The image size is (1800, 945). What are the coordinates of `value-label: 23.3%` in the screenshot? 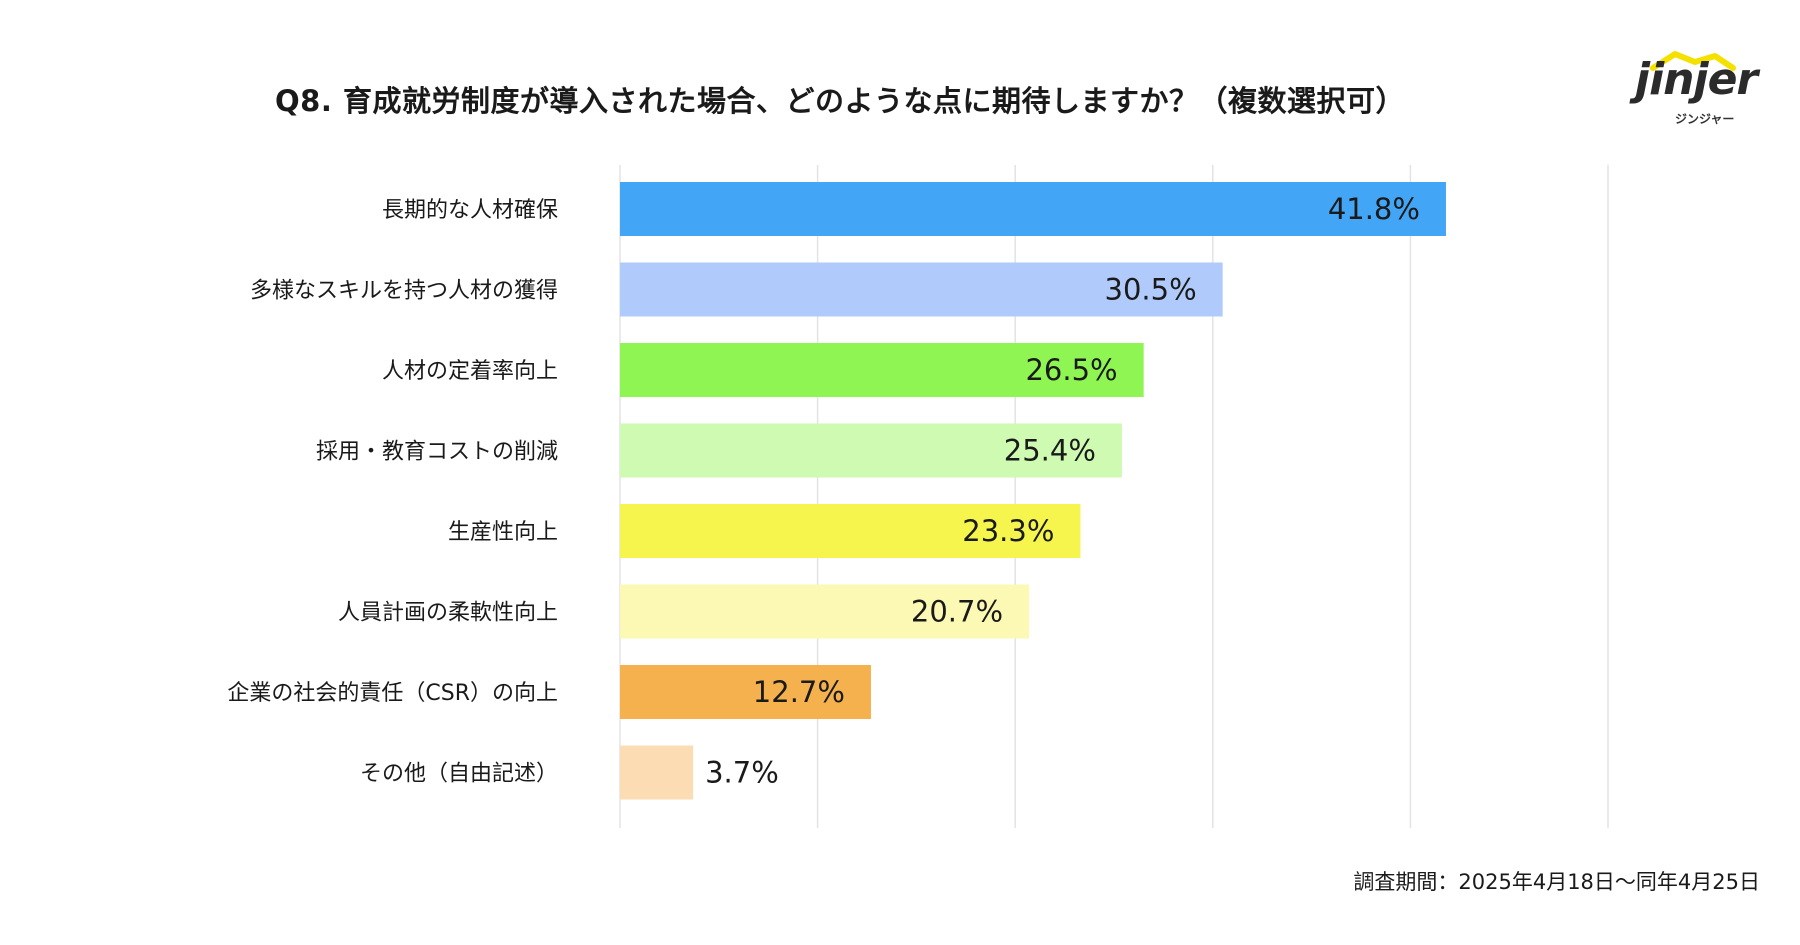 It's located at (1008, 531).